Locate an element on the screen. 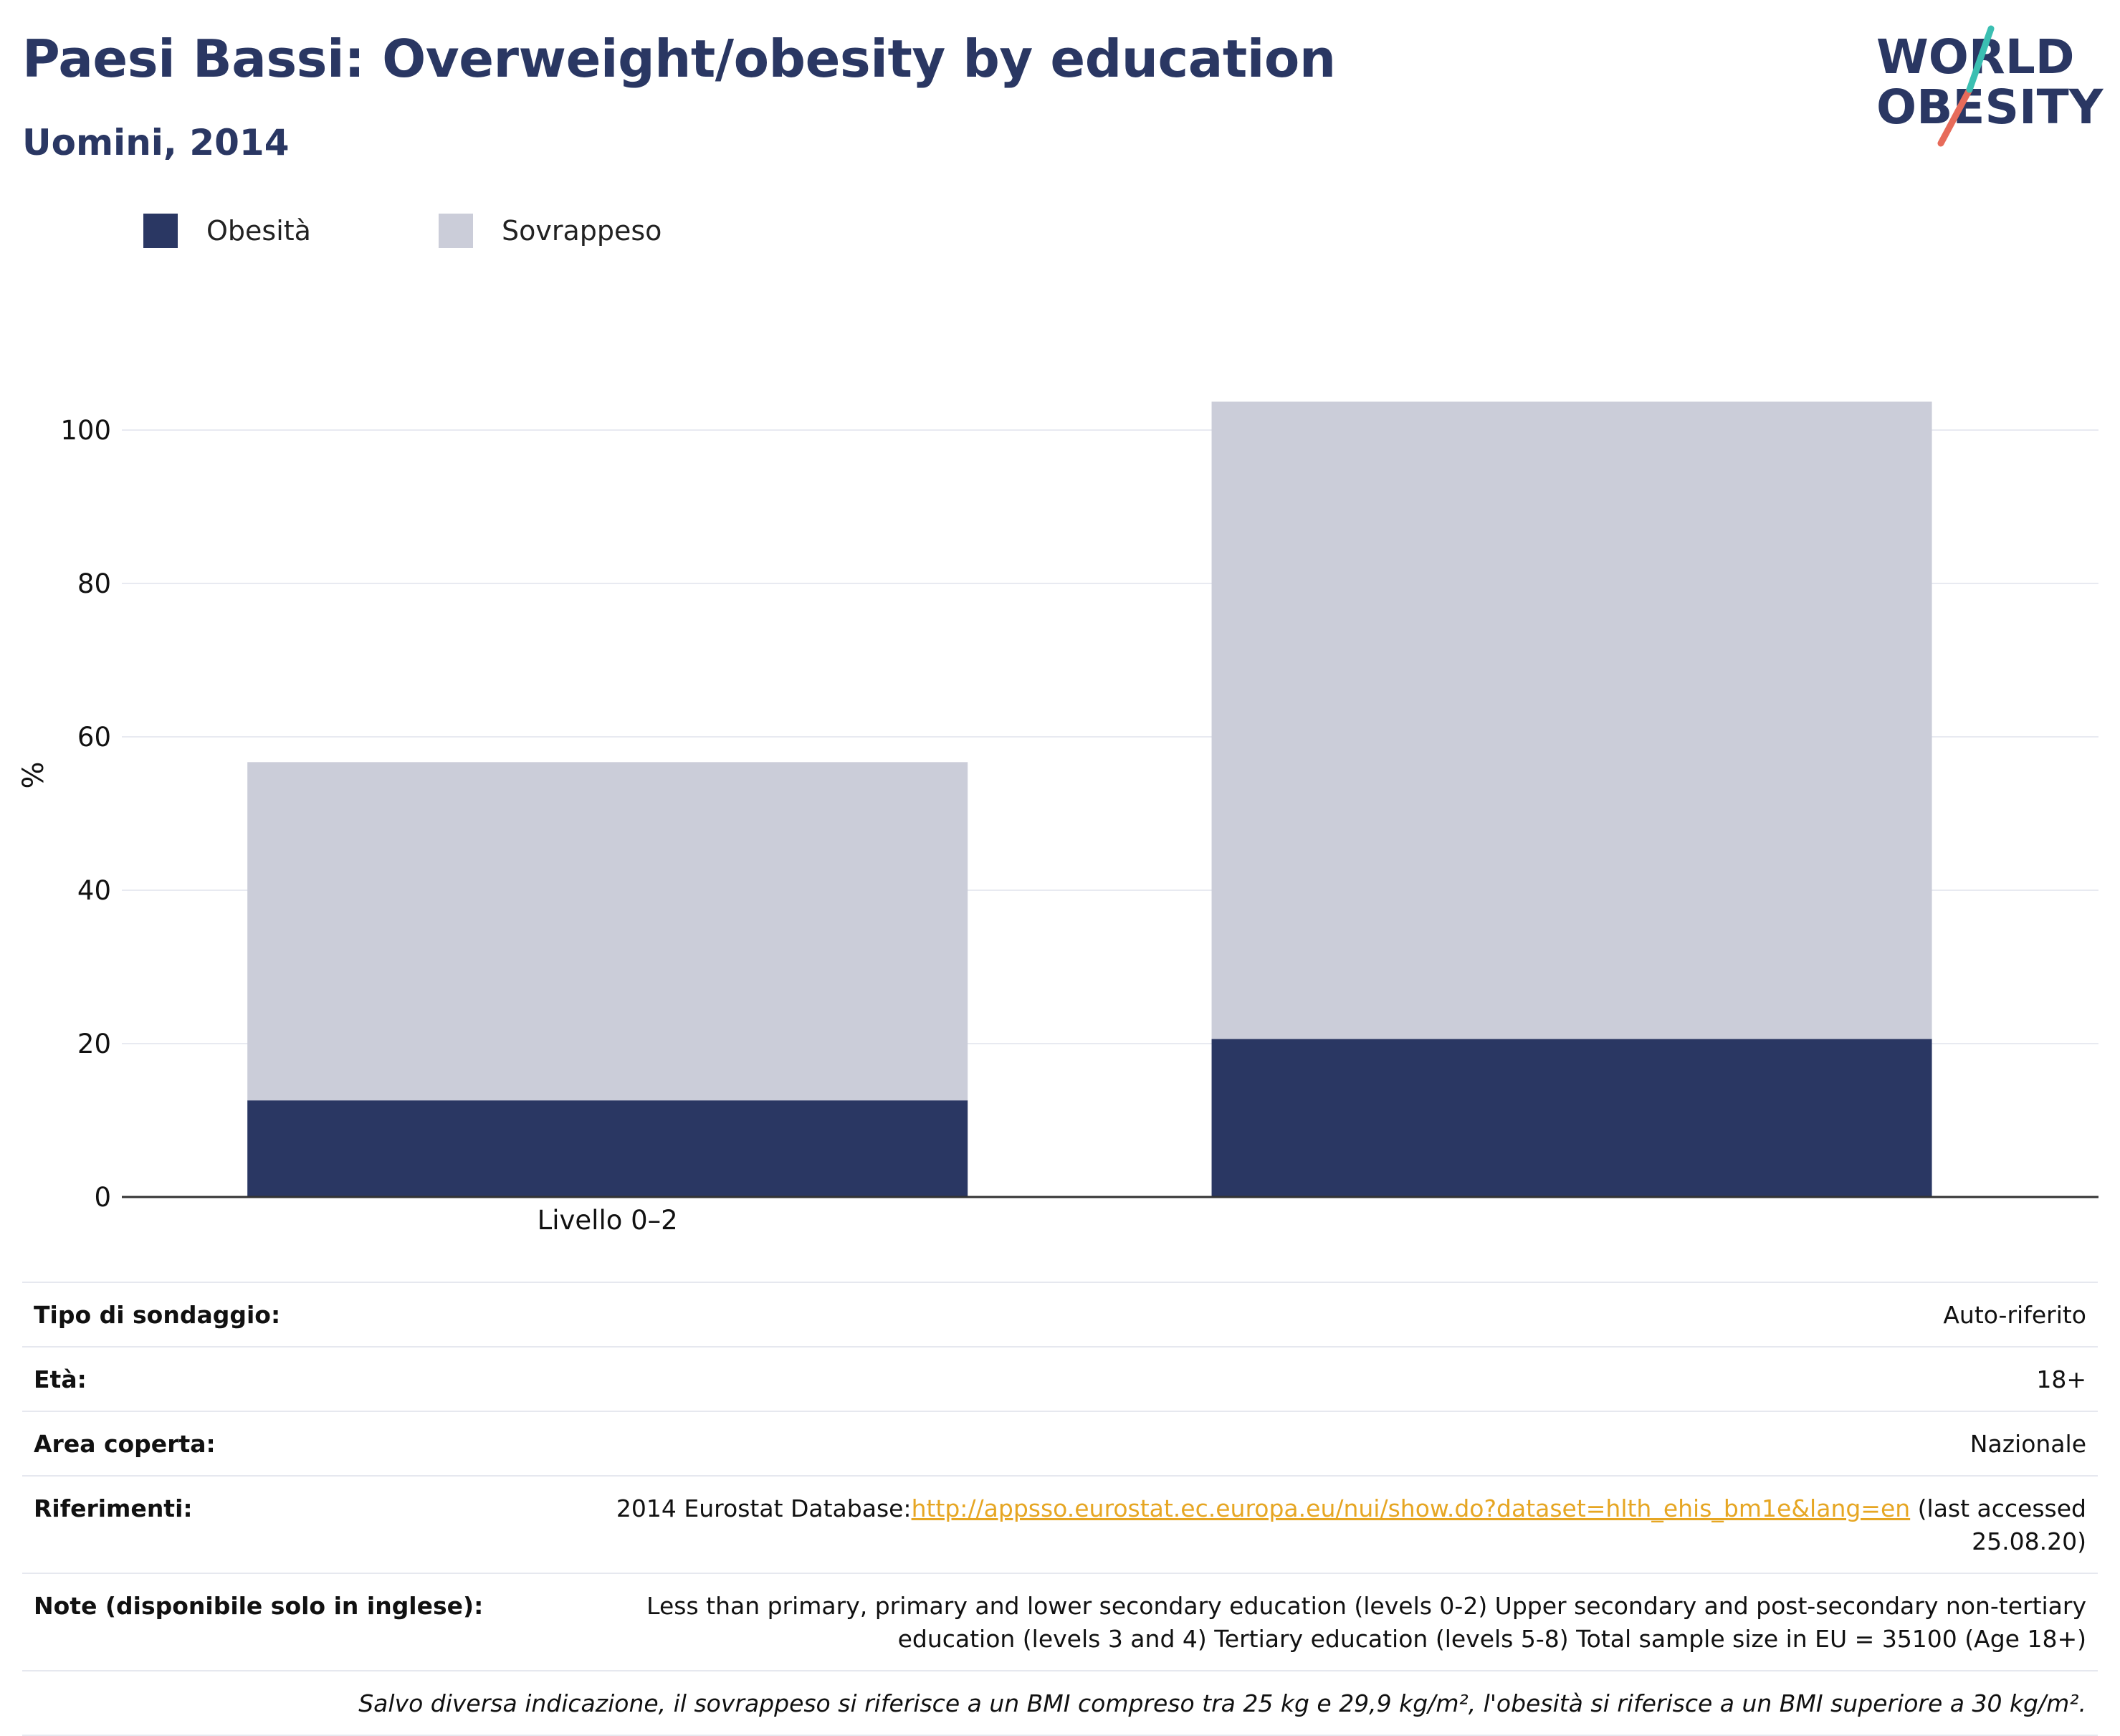 This screenshot has width=2120, height=1736. x-axis-ticks: Livello 0–2 is located at coordinates (608, 1220).